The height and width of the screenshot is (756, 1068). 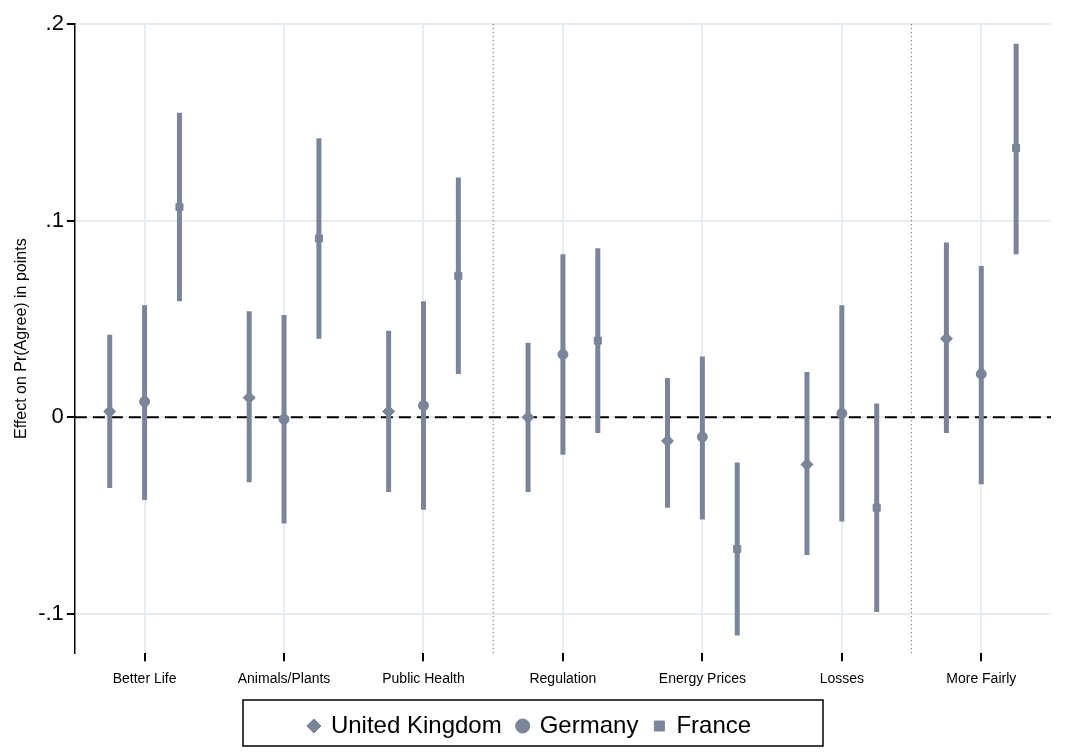 I want to click on x-tick-label: Public Health, so click(x=423, y=678).